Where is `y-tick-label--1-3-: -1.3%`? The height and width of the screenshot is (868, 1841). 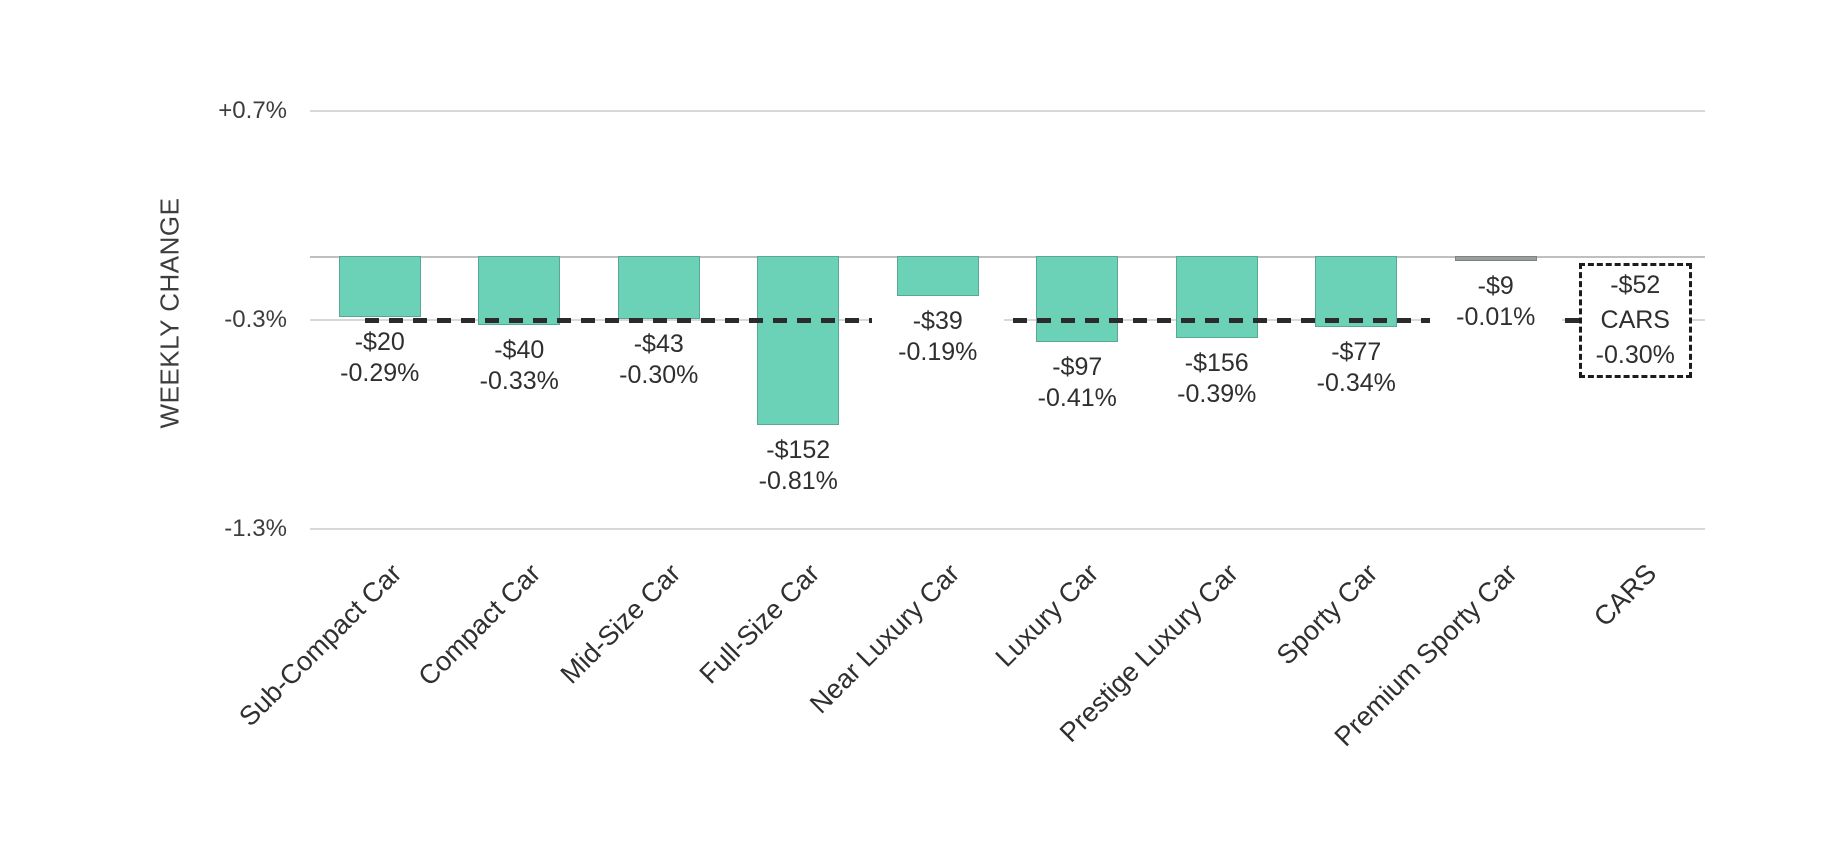
y-tick-label--1-3-: -1.3% is located at coordinates (255, 528).